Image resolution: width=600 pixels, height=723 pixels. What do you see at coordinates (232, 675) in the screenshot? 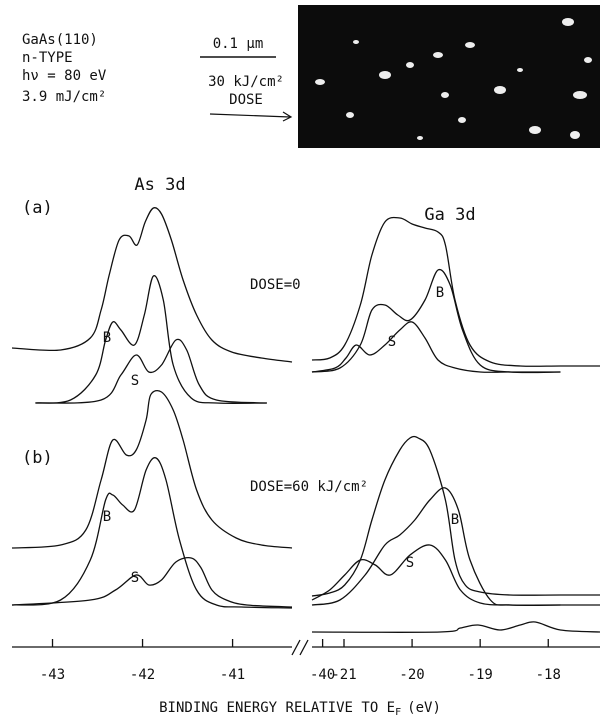
I see `x-tick-label: -41` at bounding box center [232, 675].